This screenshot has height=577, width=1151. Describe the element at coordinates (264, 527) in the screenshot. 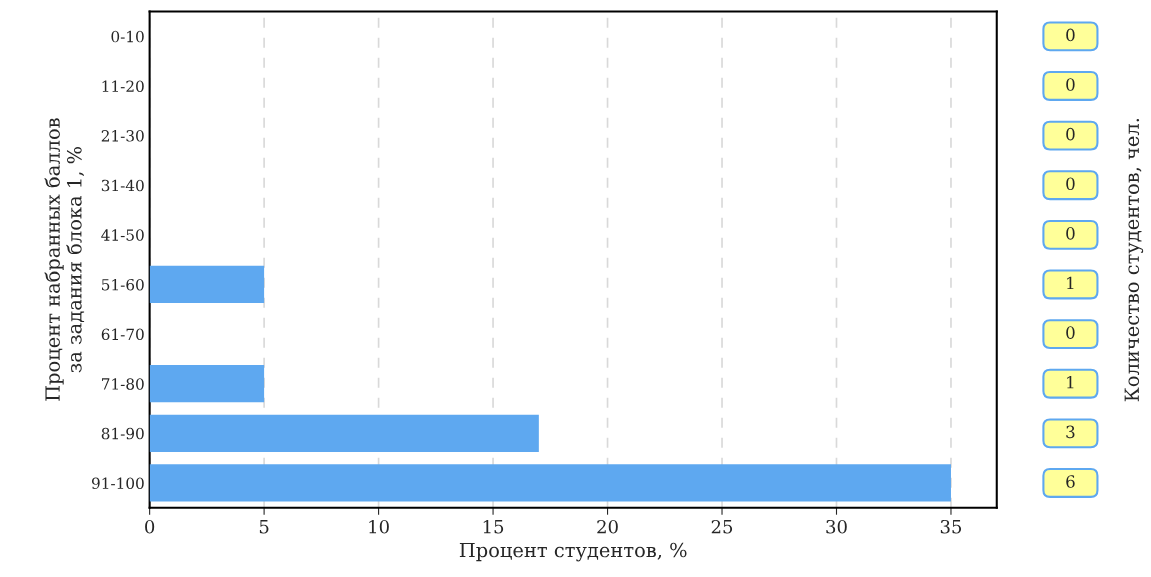

I see `x-tick-label: 5` at that location.